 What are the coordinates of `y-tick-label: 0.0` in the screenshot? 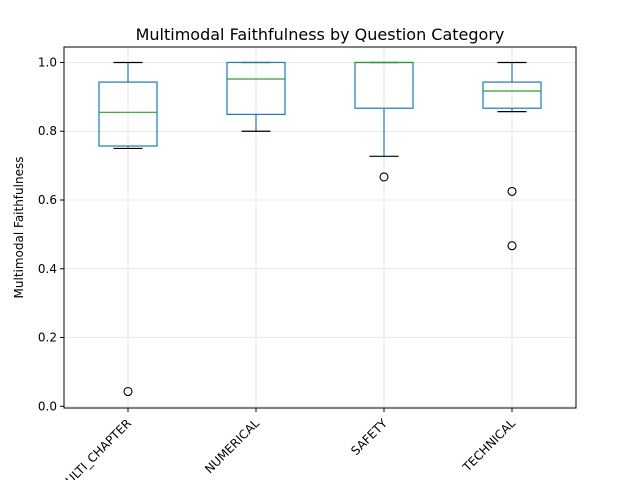 It's located at (47, 406).